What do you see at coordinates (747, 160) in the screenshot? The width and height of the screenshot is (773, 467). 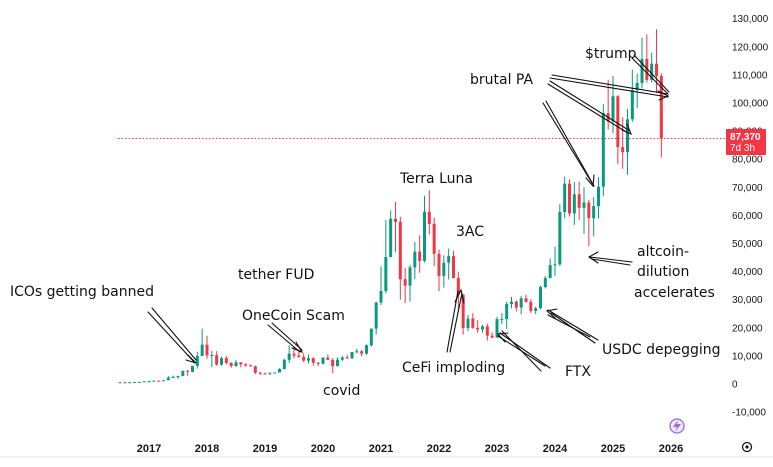 I see `y-tick-label: 80,000` at bounding box center [747, 160].